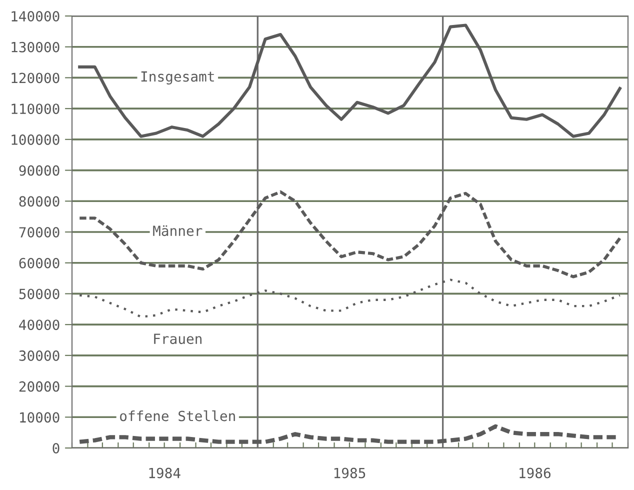 Image resolution: width=634 pixels, height=490 pixels. I want to click on x-tick-label: 1985, so click(350, 473).